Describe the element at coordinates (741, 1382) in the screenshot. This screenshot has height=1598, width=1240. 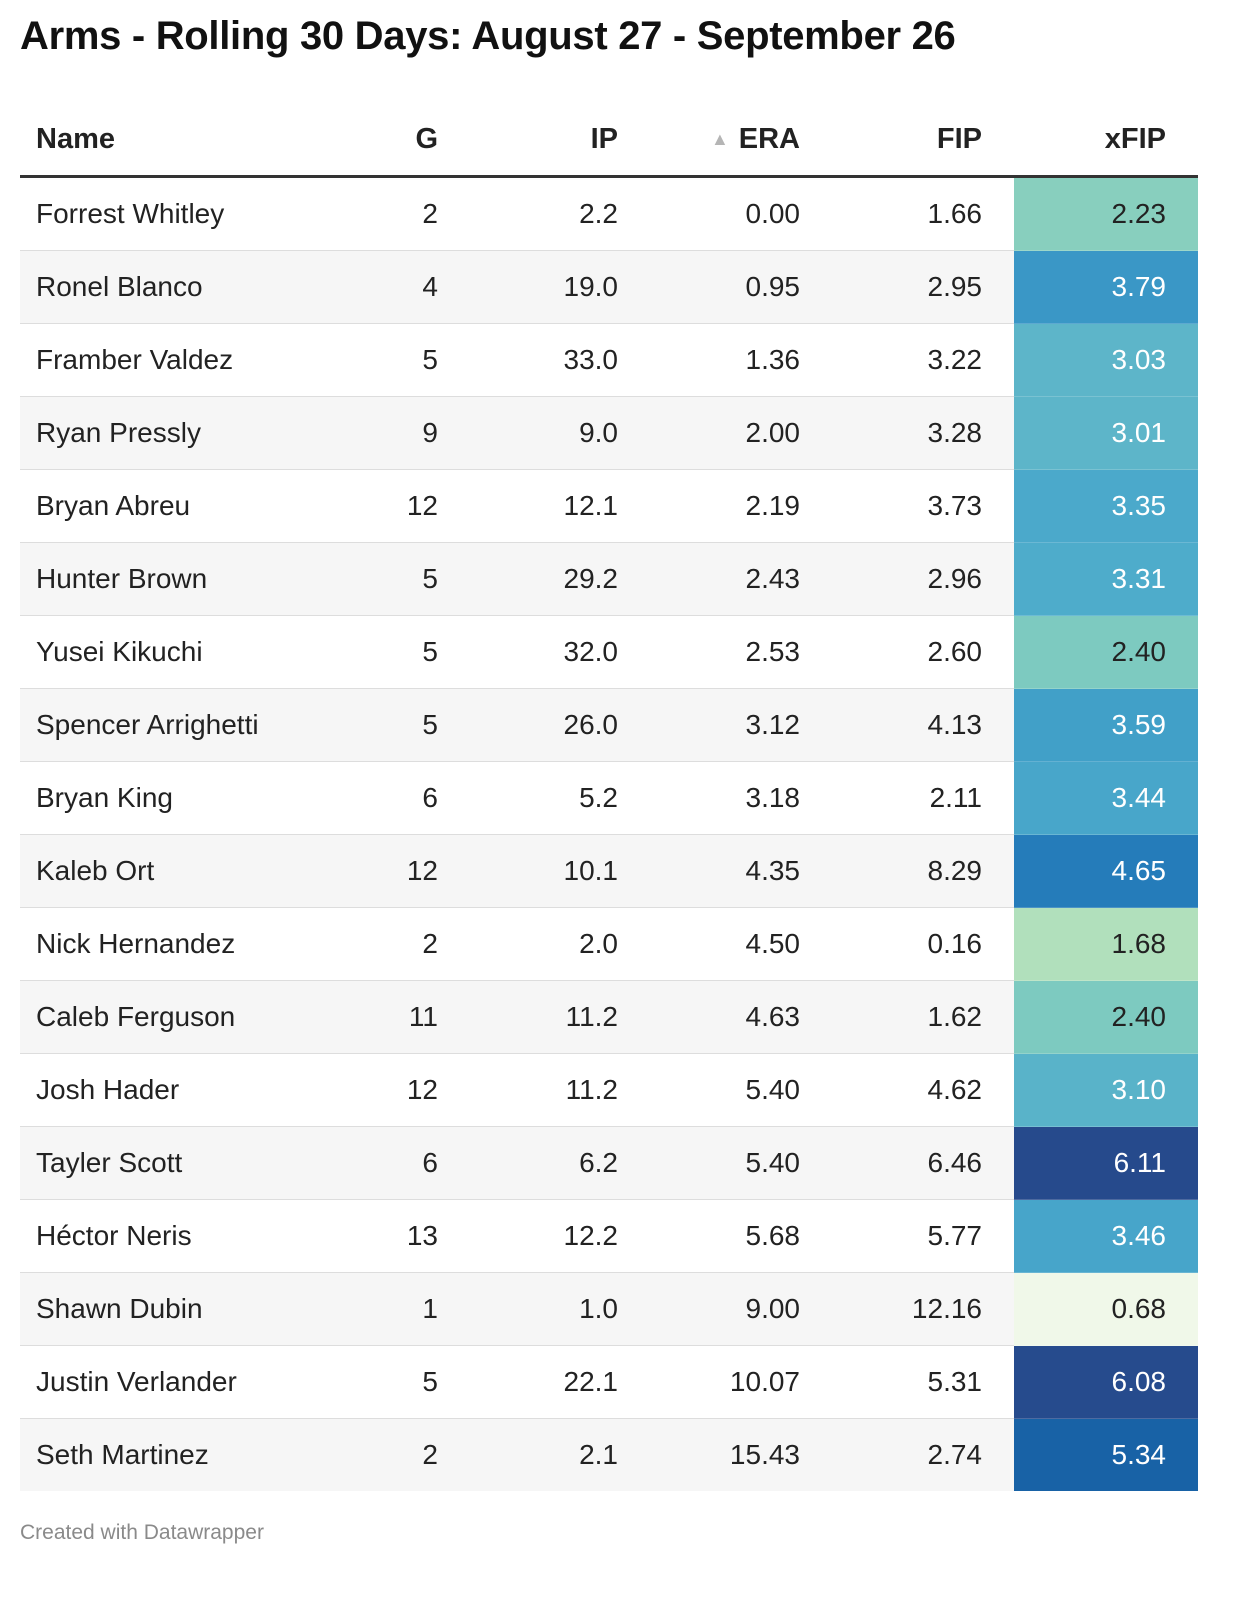
I see `cell-era: 10.07` at that location.